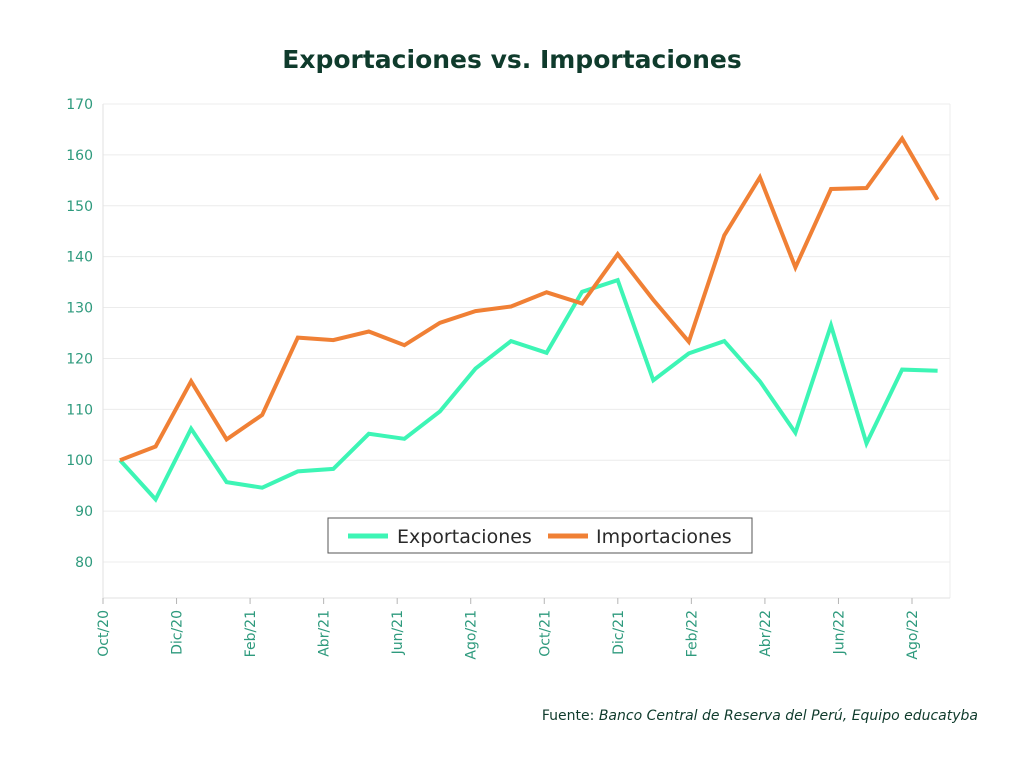  I want to click on x-tick-label-1: Dic/20, so click(178, 632).